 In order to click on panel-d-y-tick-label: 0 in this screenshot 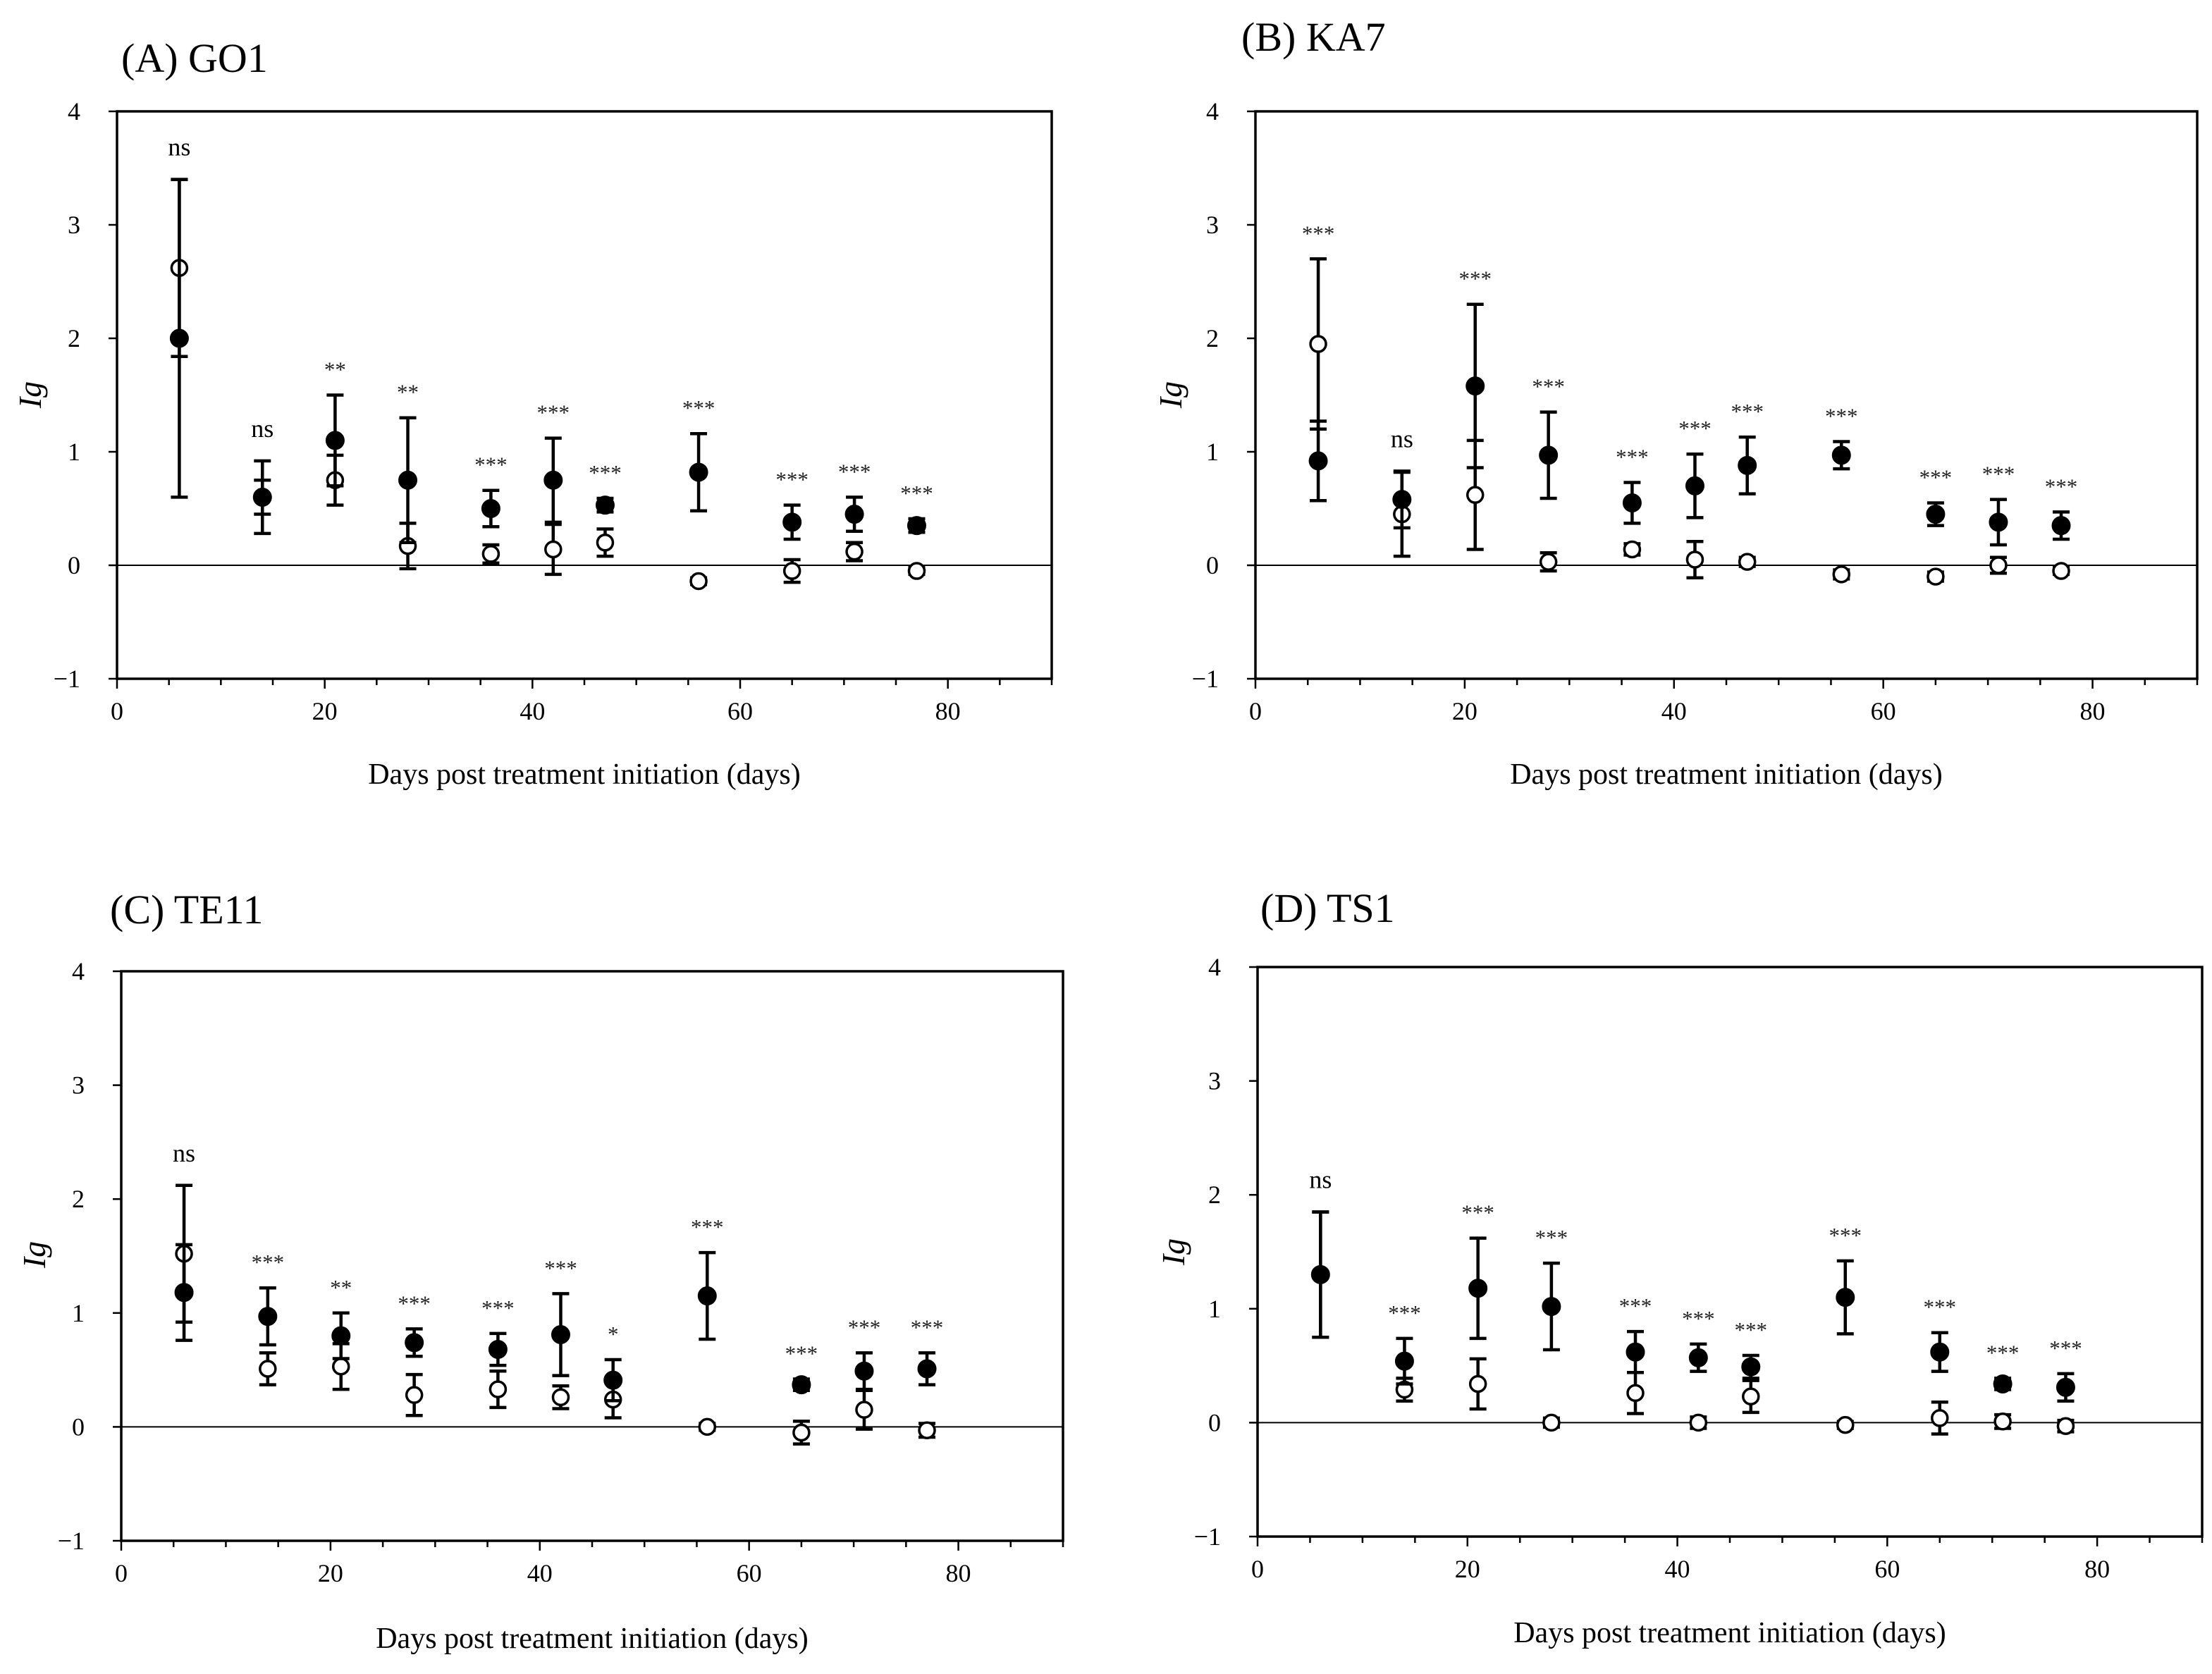, I will do `click(1214, 1422)`.